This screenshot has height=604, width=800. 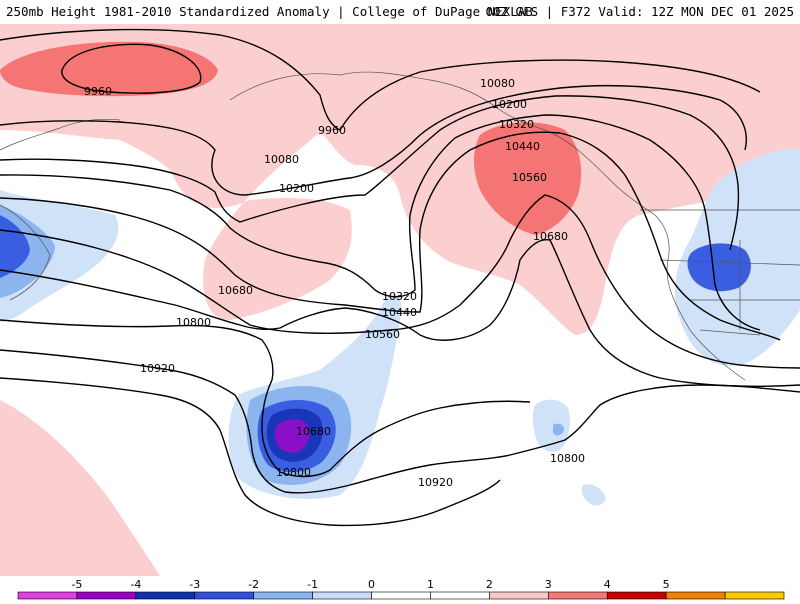 I want to click on colorbar-tick-label: -3, so click(x=194, y=584).